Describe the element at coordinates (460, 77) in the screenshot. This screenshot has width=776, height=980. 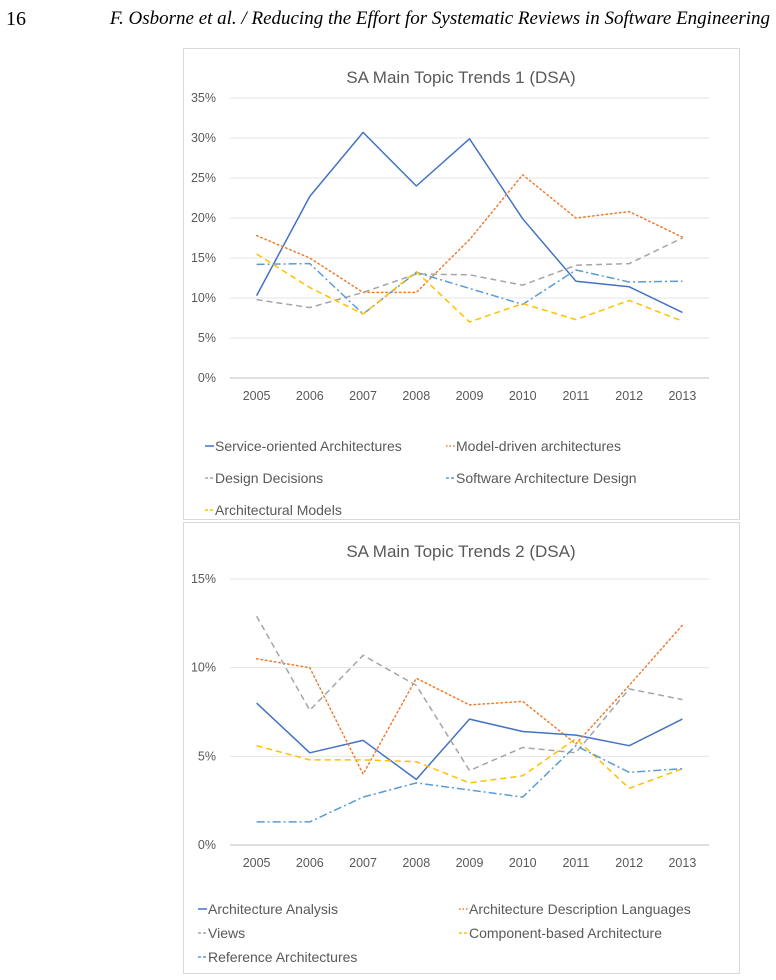
I see `chart-title: SA Main Topic Trends 1 (DSA)` at that location.